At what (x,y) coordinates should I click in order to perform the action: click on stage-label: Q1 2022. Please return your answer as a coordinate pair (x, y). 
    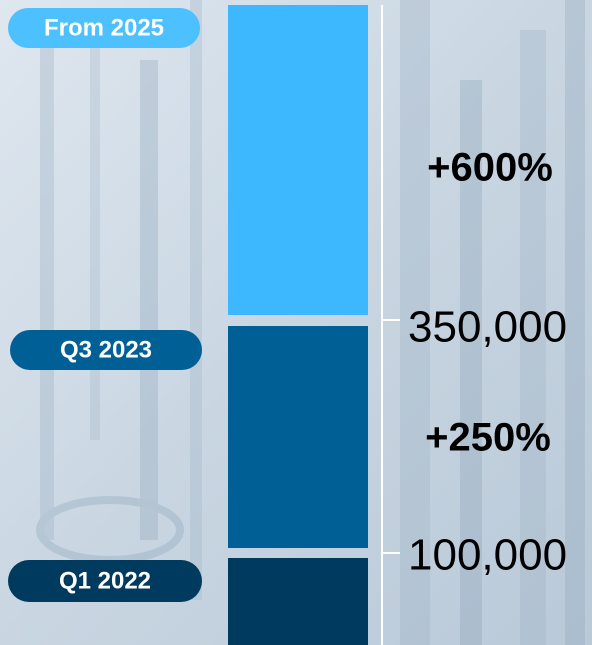
    Looking at the image, I should click on (105, 580).